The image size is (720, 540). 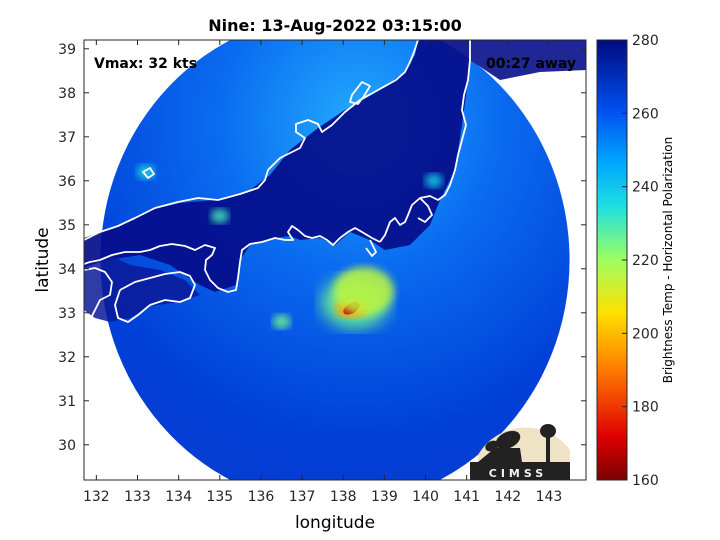 I want to click on coastline-bay, so click(x=425, y=210).